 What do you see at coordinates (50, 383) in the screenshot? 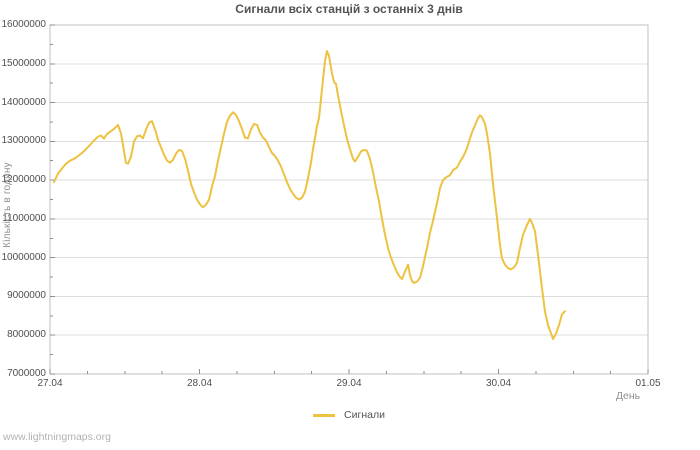
I see `x-tick-label: 27.04` at bounding box center [50, 383].